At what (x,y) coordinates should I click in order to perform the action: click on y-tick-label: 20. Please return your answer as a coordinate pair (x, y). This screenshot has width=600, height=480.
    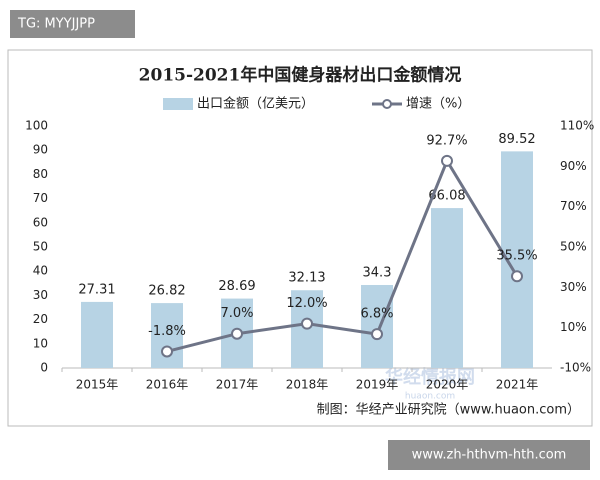
    Looking at the image, I should click on (40, 319).